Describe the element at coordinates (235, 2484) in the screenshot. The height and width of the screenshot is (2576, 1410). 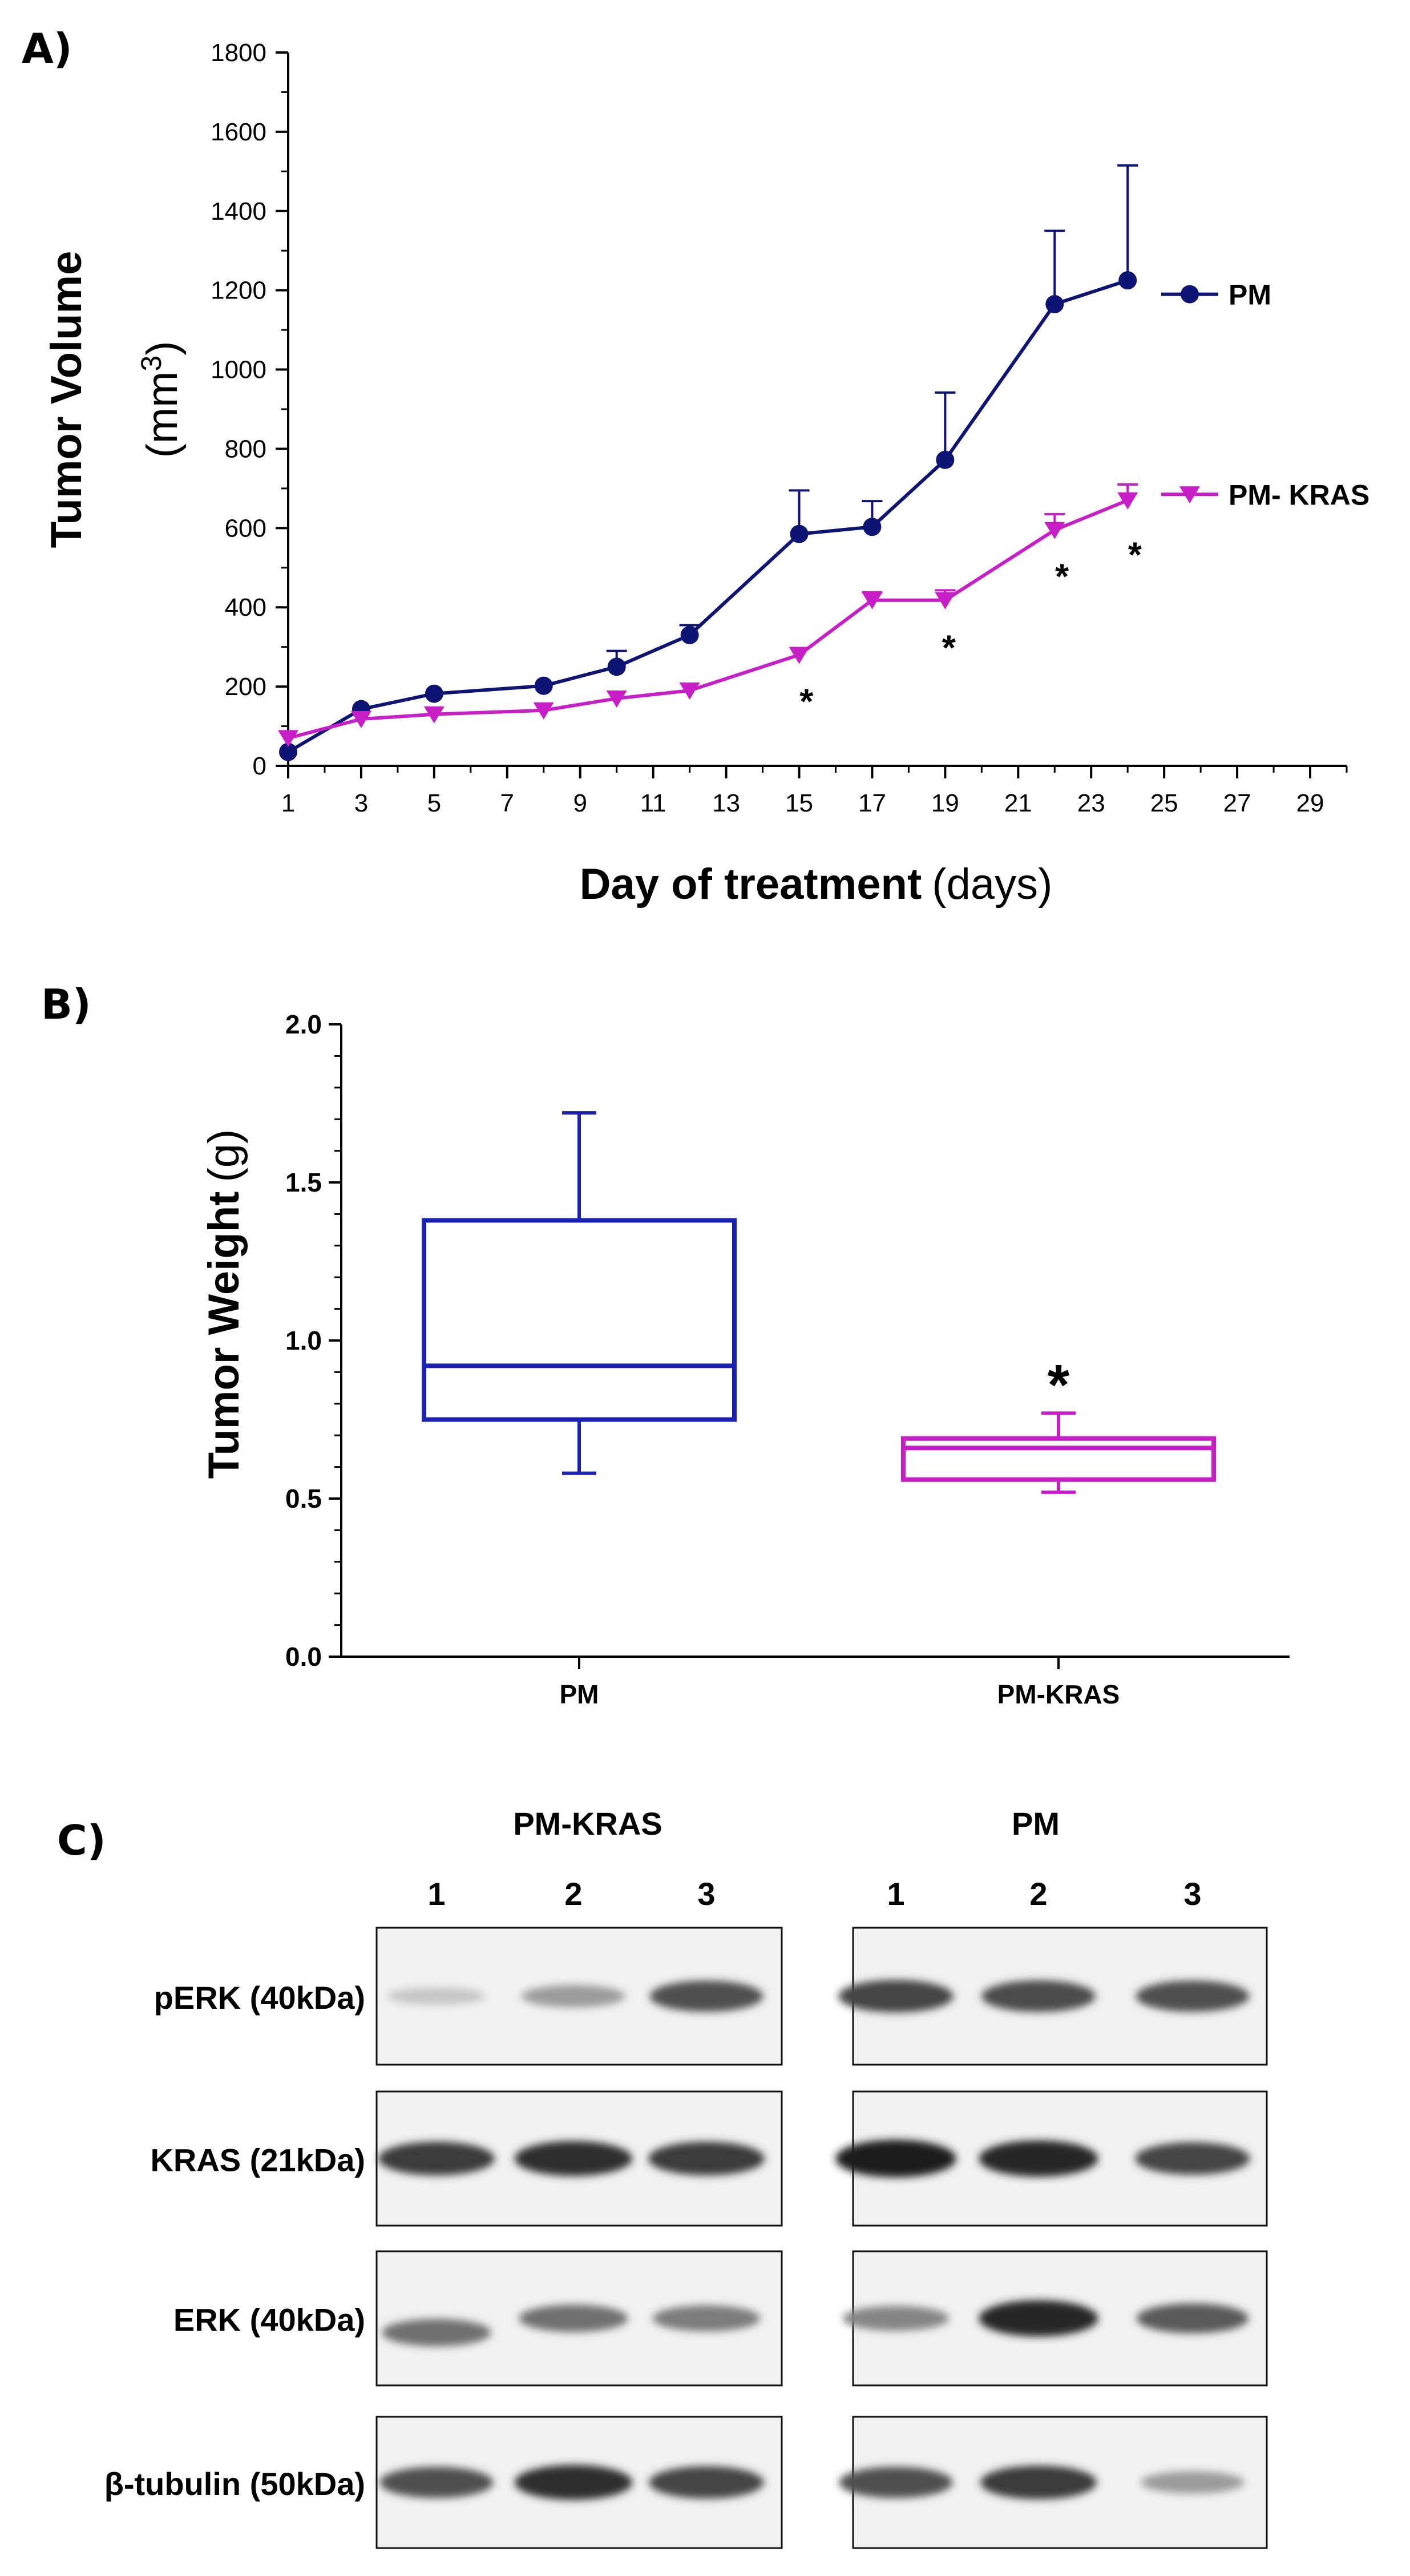
I see `blot-row-label: β-tubulin (50kDa)` at that location.